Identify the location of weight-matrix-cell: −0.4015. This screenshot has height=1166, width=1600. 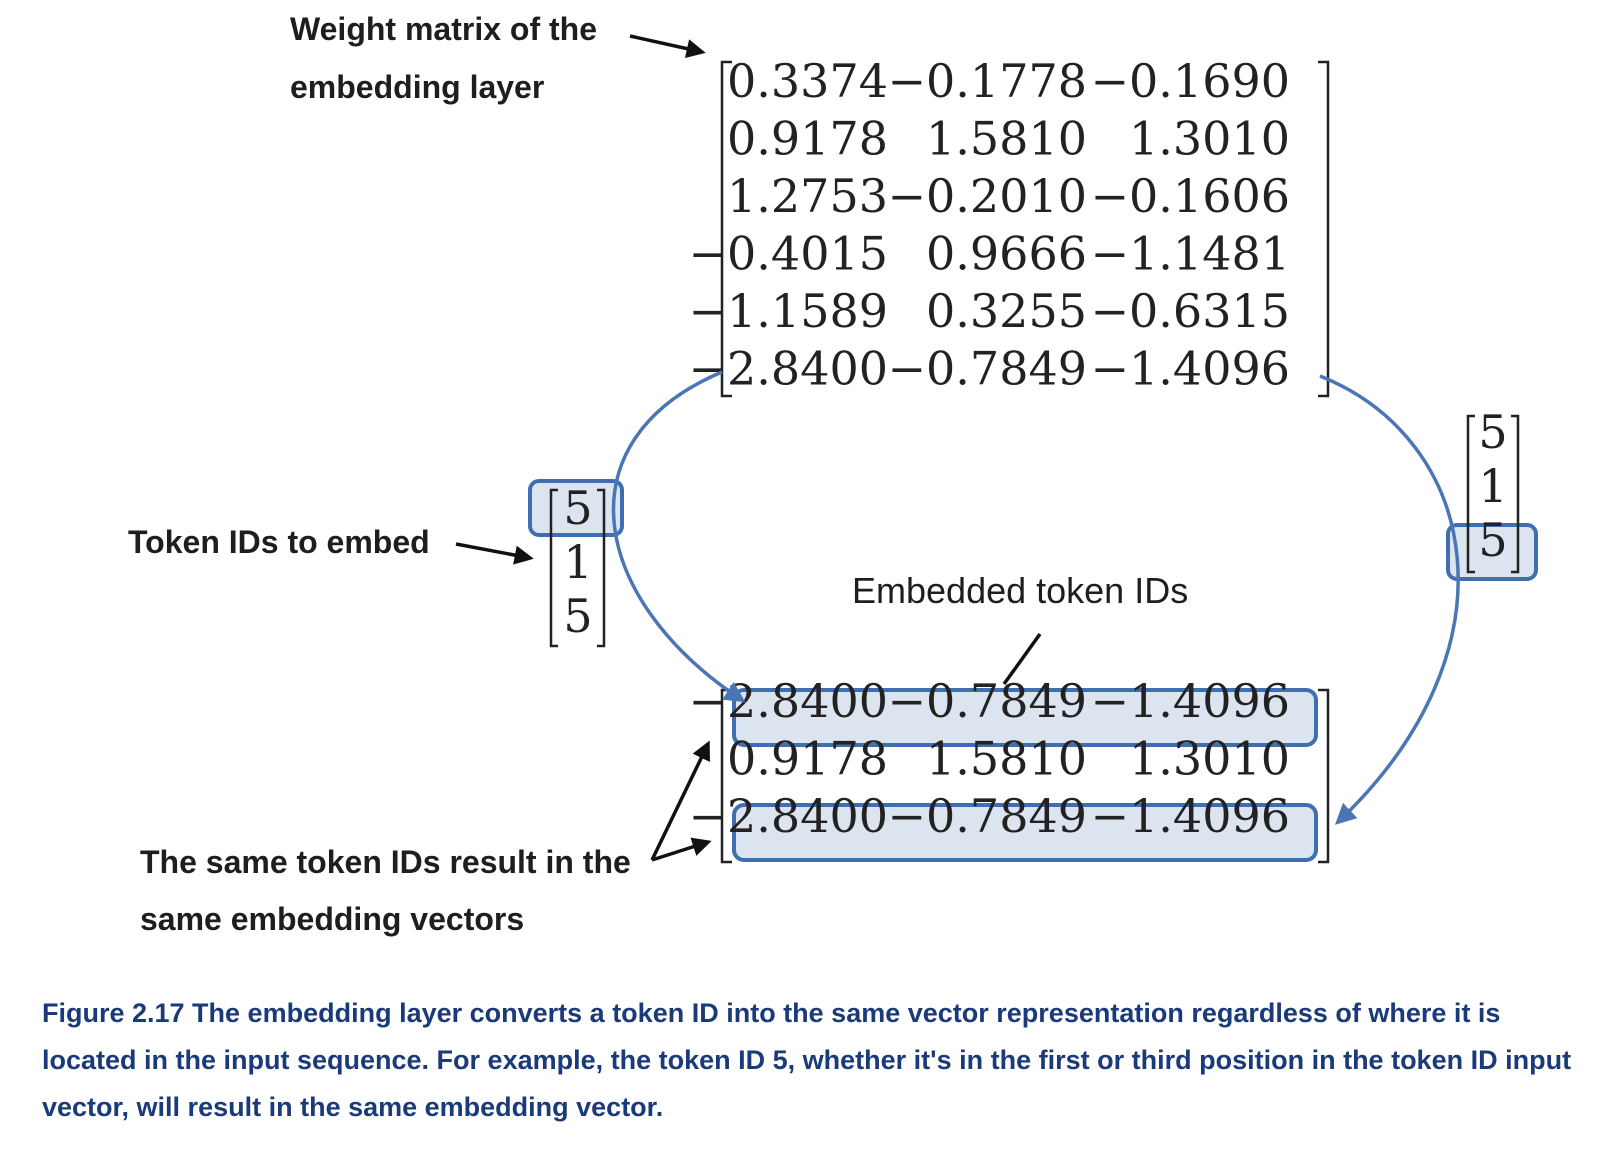
(789, 254).